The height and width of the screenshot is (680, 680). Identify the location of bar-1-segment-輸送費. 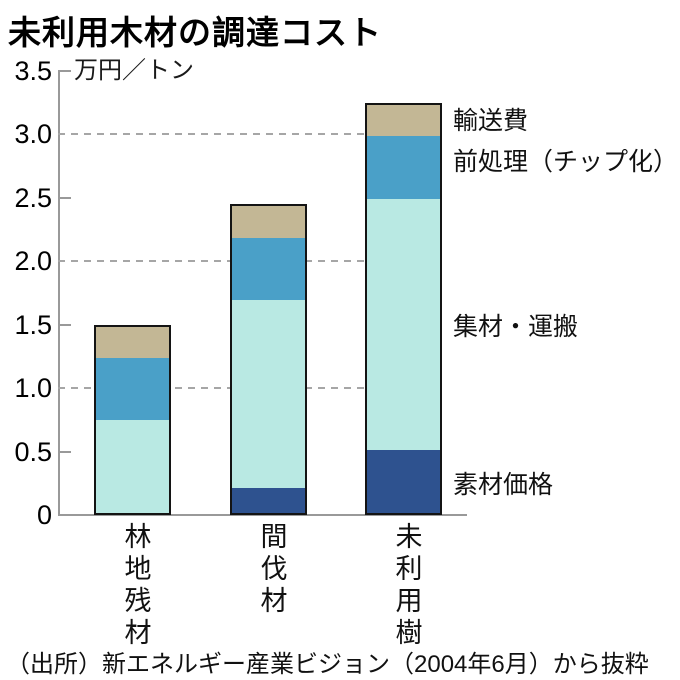
(132, 342).